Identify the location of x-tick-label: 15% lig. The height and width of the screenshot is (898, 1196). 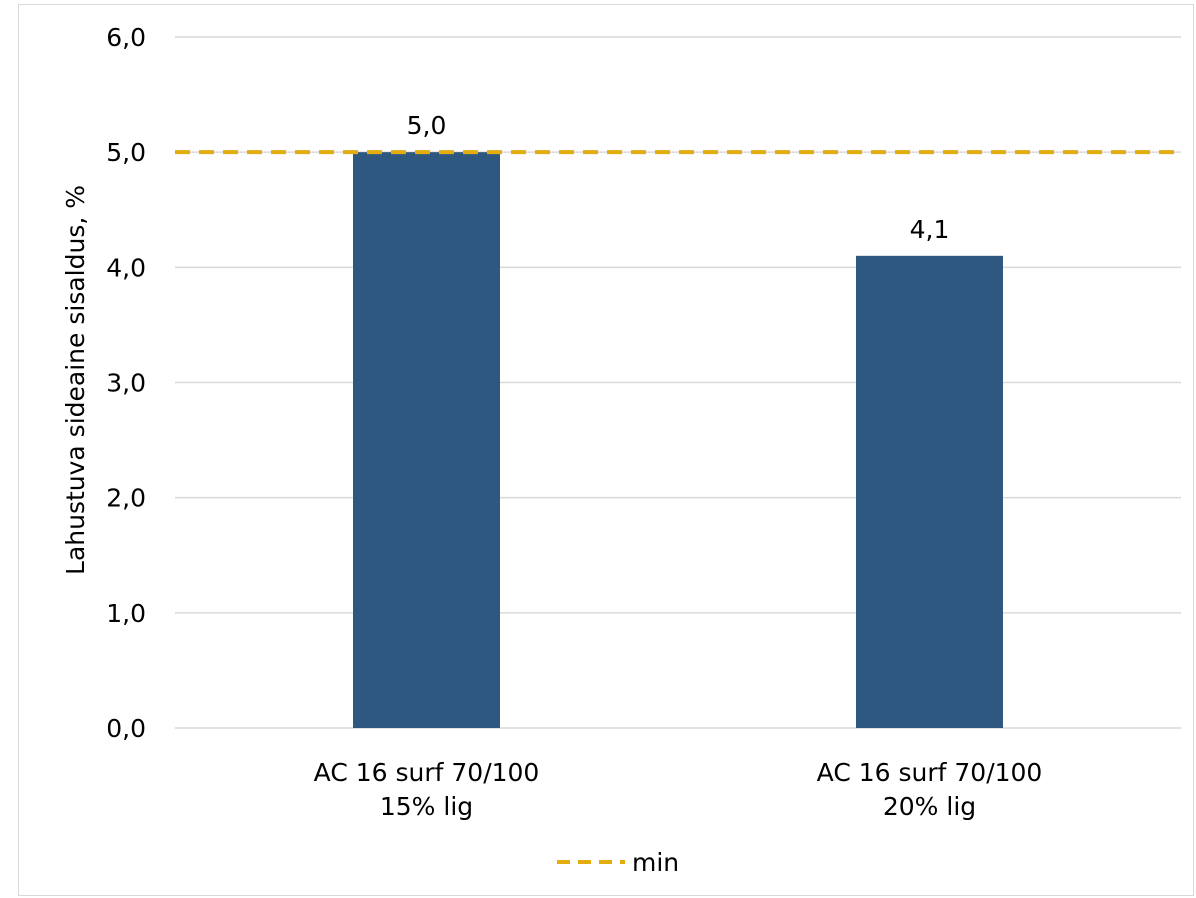
(426, 806).